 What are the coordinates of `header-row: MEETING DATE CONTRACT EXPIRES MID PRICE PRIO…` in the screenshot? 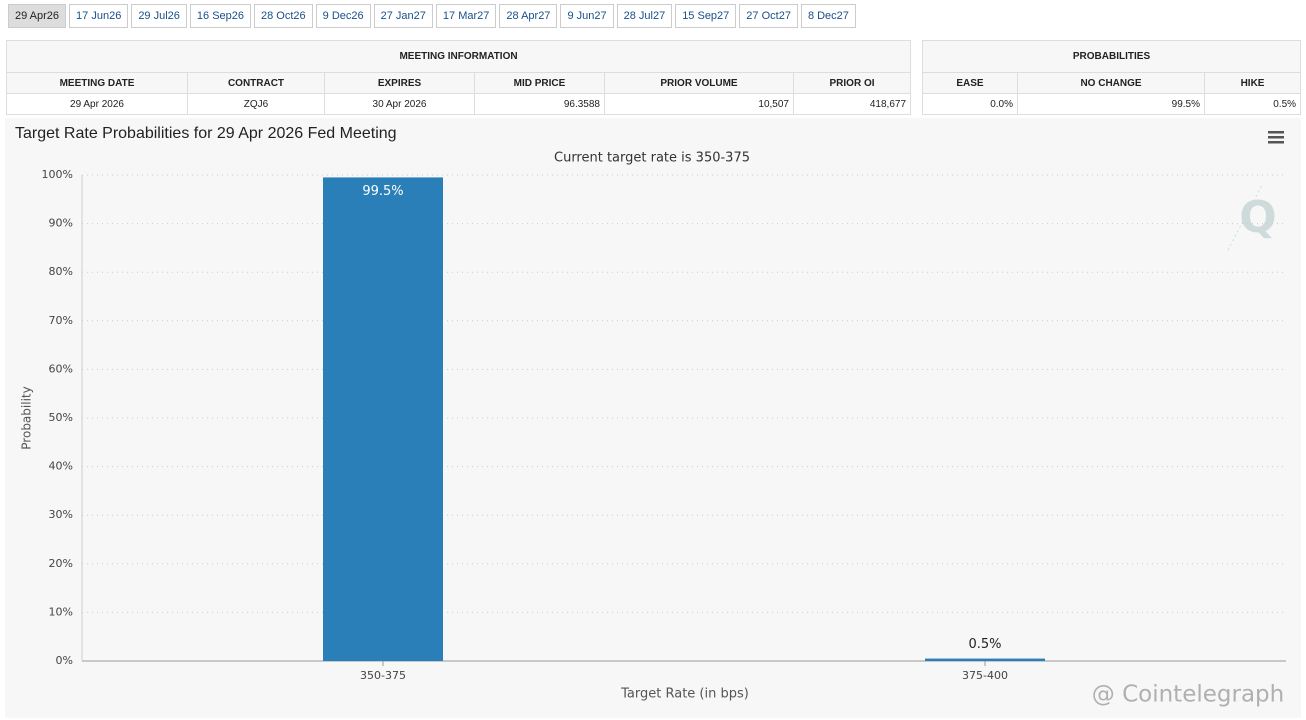 It's located at (459, 83).